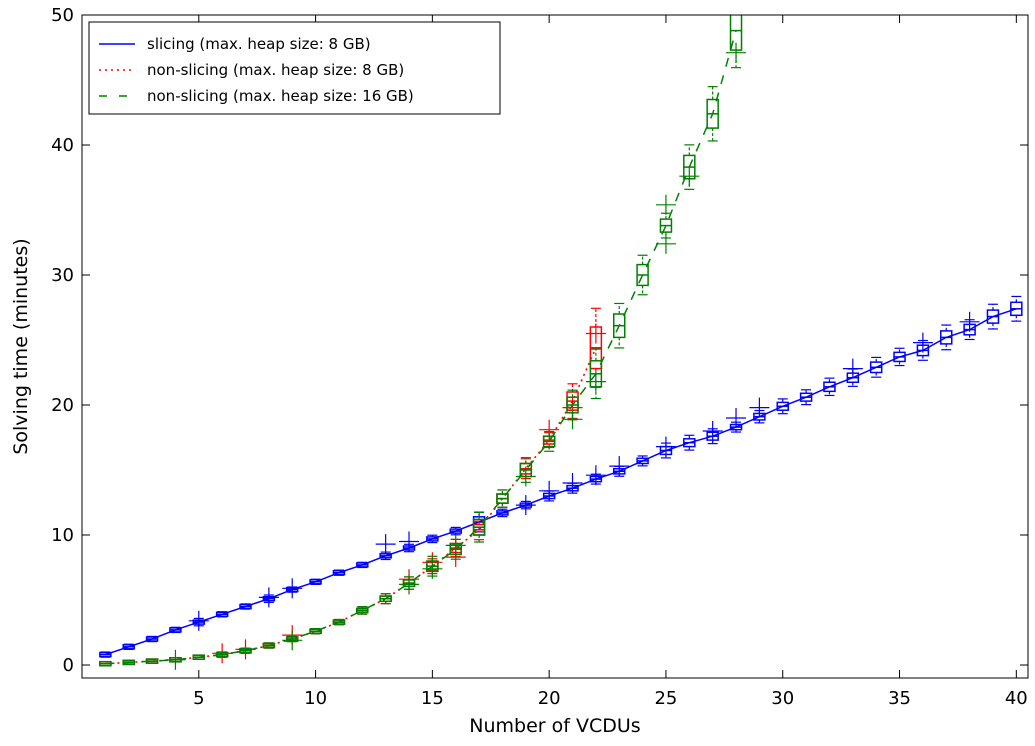 The height and width of the screenshot is (746, 1035). I want to click on legend-box, so click(294, 68).